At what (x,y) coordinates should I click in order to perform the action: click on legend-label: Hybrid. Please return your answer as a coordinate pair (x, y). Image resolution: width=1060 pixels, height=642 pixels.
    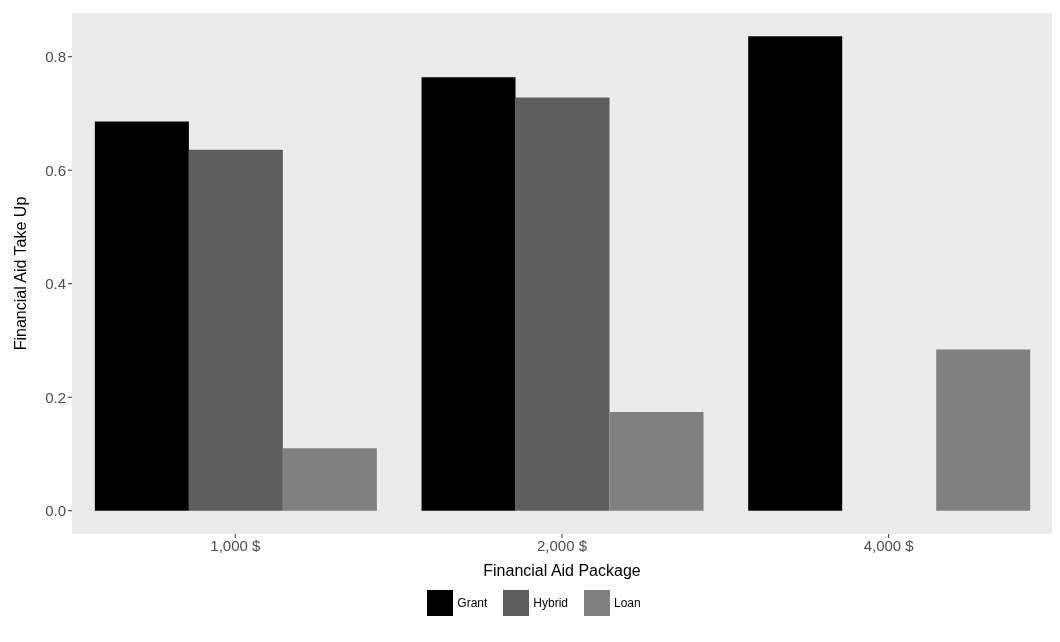
    Looking at the image, I should click on (550, 603).